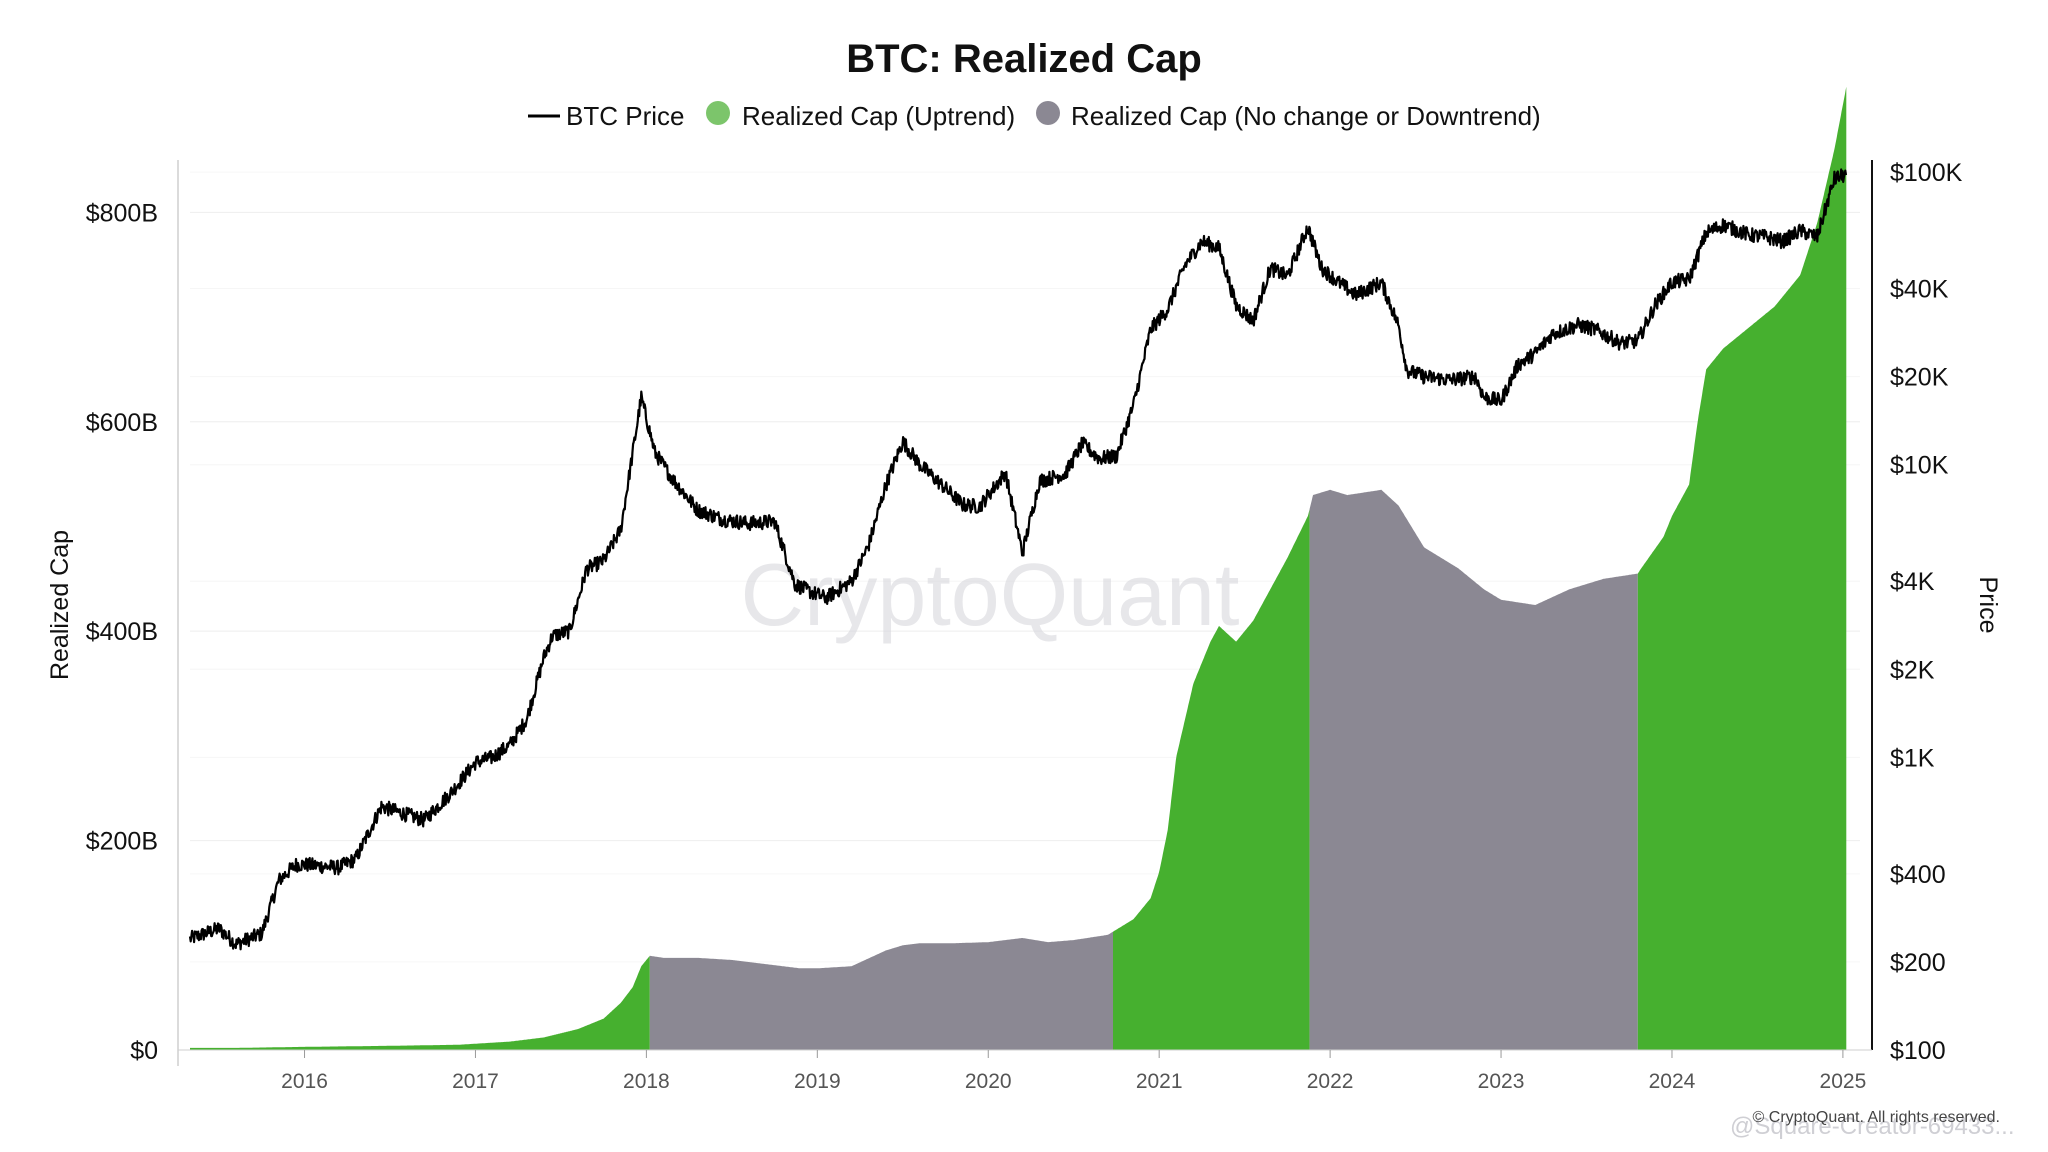  What do you see at coordinates (1919, 466) in the screenshot?
I see `right-tick-label: $10K` at bounding box center [1919, 466].